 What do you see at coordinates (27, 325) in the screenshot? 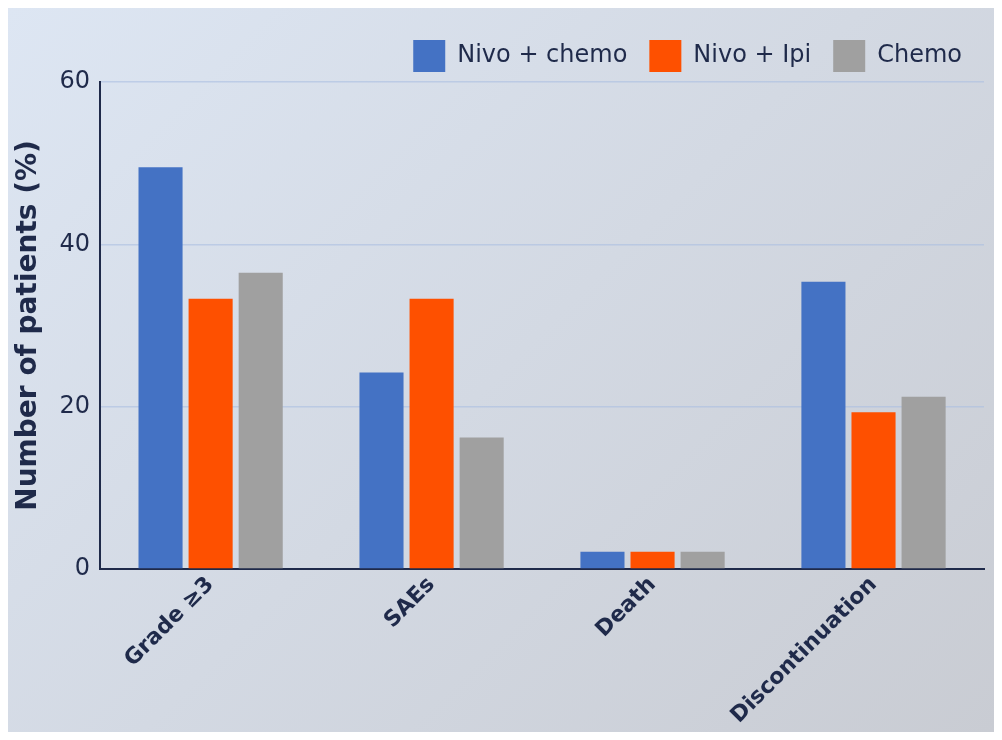
I see `y-axis-title: Number of patients (%)` at bounding box center [27, 325].